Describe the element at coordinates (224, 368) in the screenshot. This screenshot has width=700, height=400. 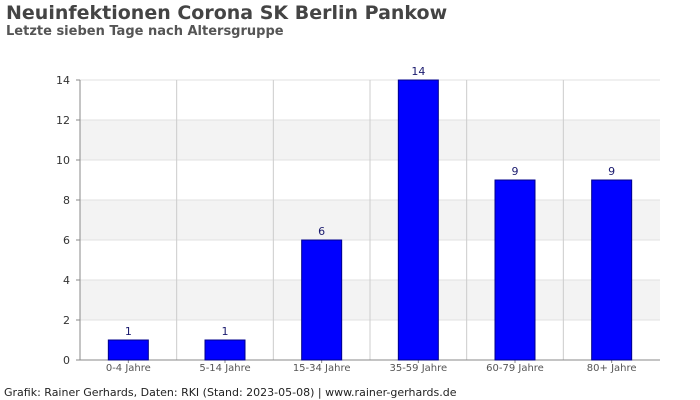
I see `x-tick-label: 5-14 Jahre` at that location.